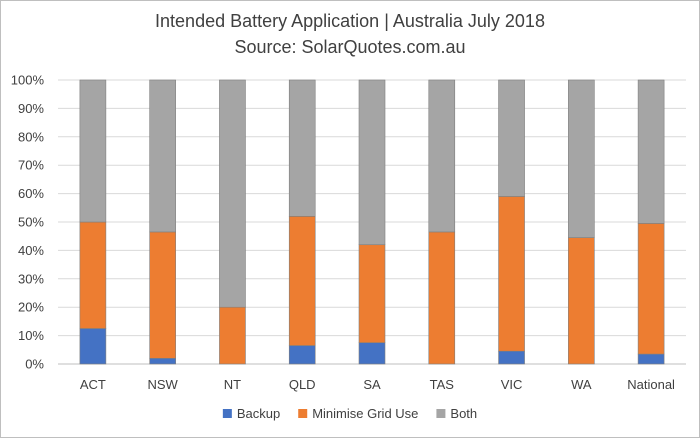 Image resolution: width=700 pixels, height=438 pixels. I want to click on legend: Backup Minimise Grid Use Both, so click(349, 413).